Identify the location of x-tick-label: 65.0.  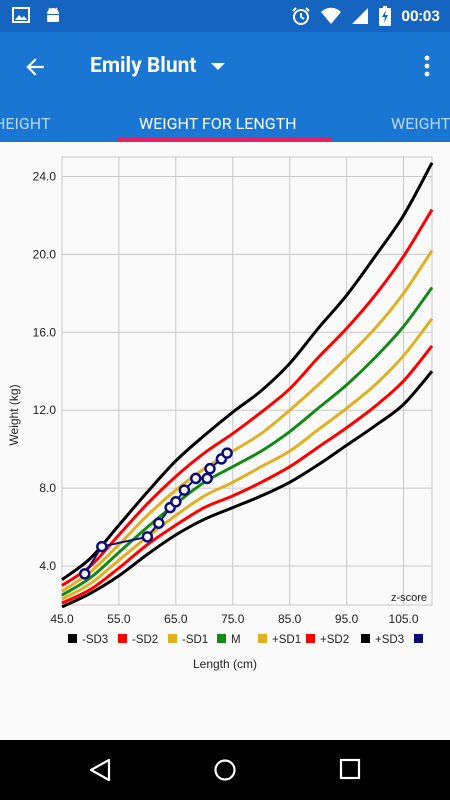
(176, 619).